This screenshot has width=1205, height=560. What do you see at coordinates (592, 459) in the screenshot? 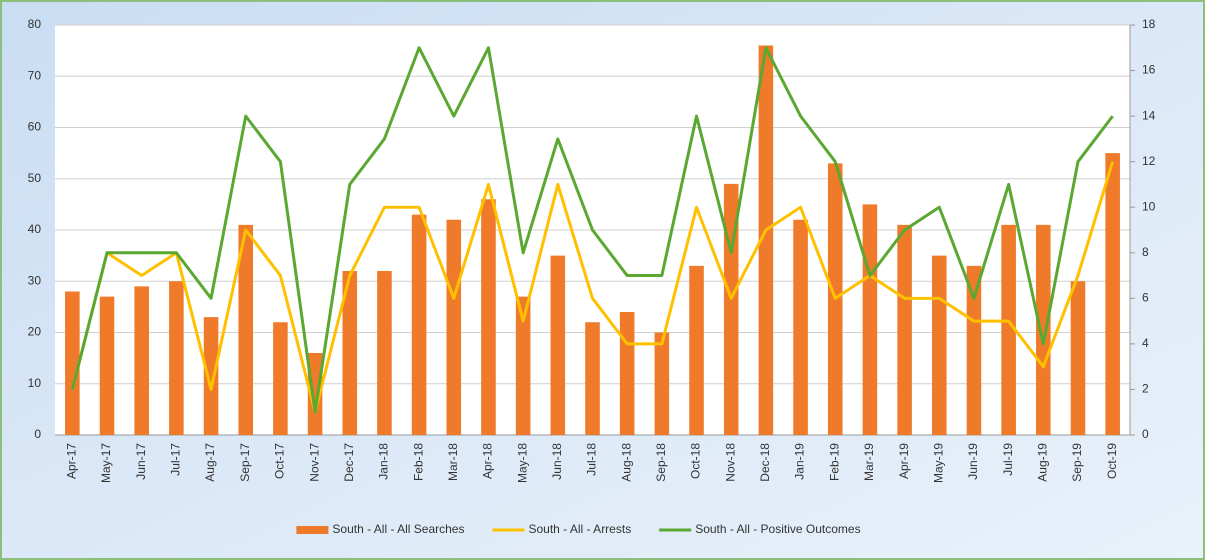
I see `x-tick-label: Jul-18` at bounding box center [592, 459].